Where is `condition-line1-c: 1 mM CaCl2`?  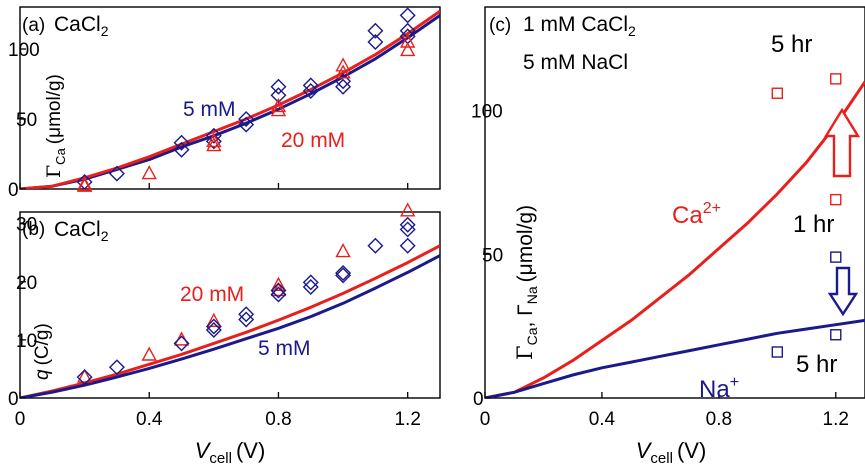
condition-line1-c: 1 mM CaCl2 is located at coordinates (579, 26).